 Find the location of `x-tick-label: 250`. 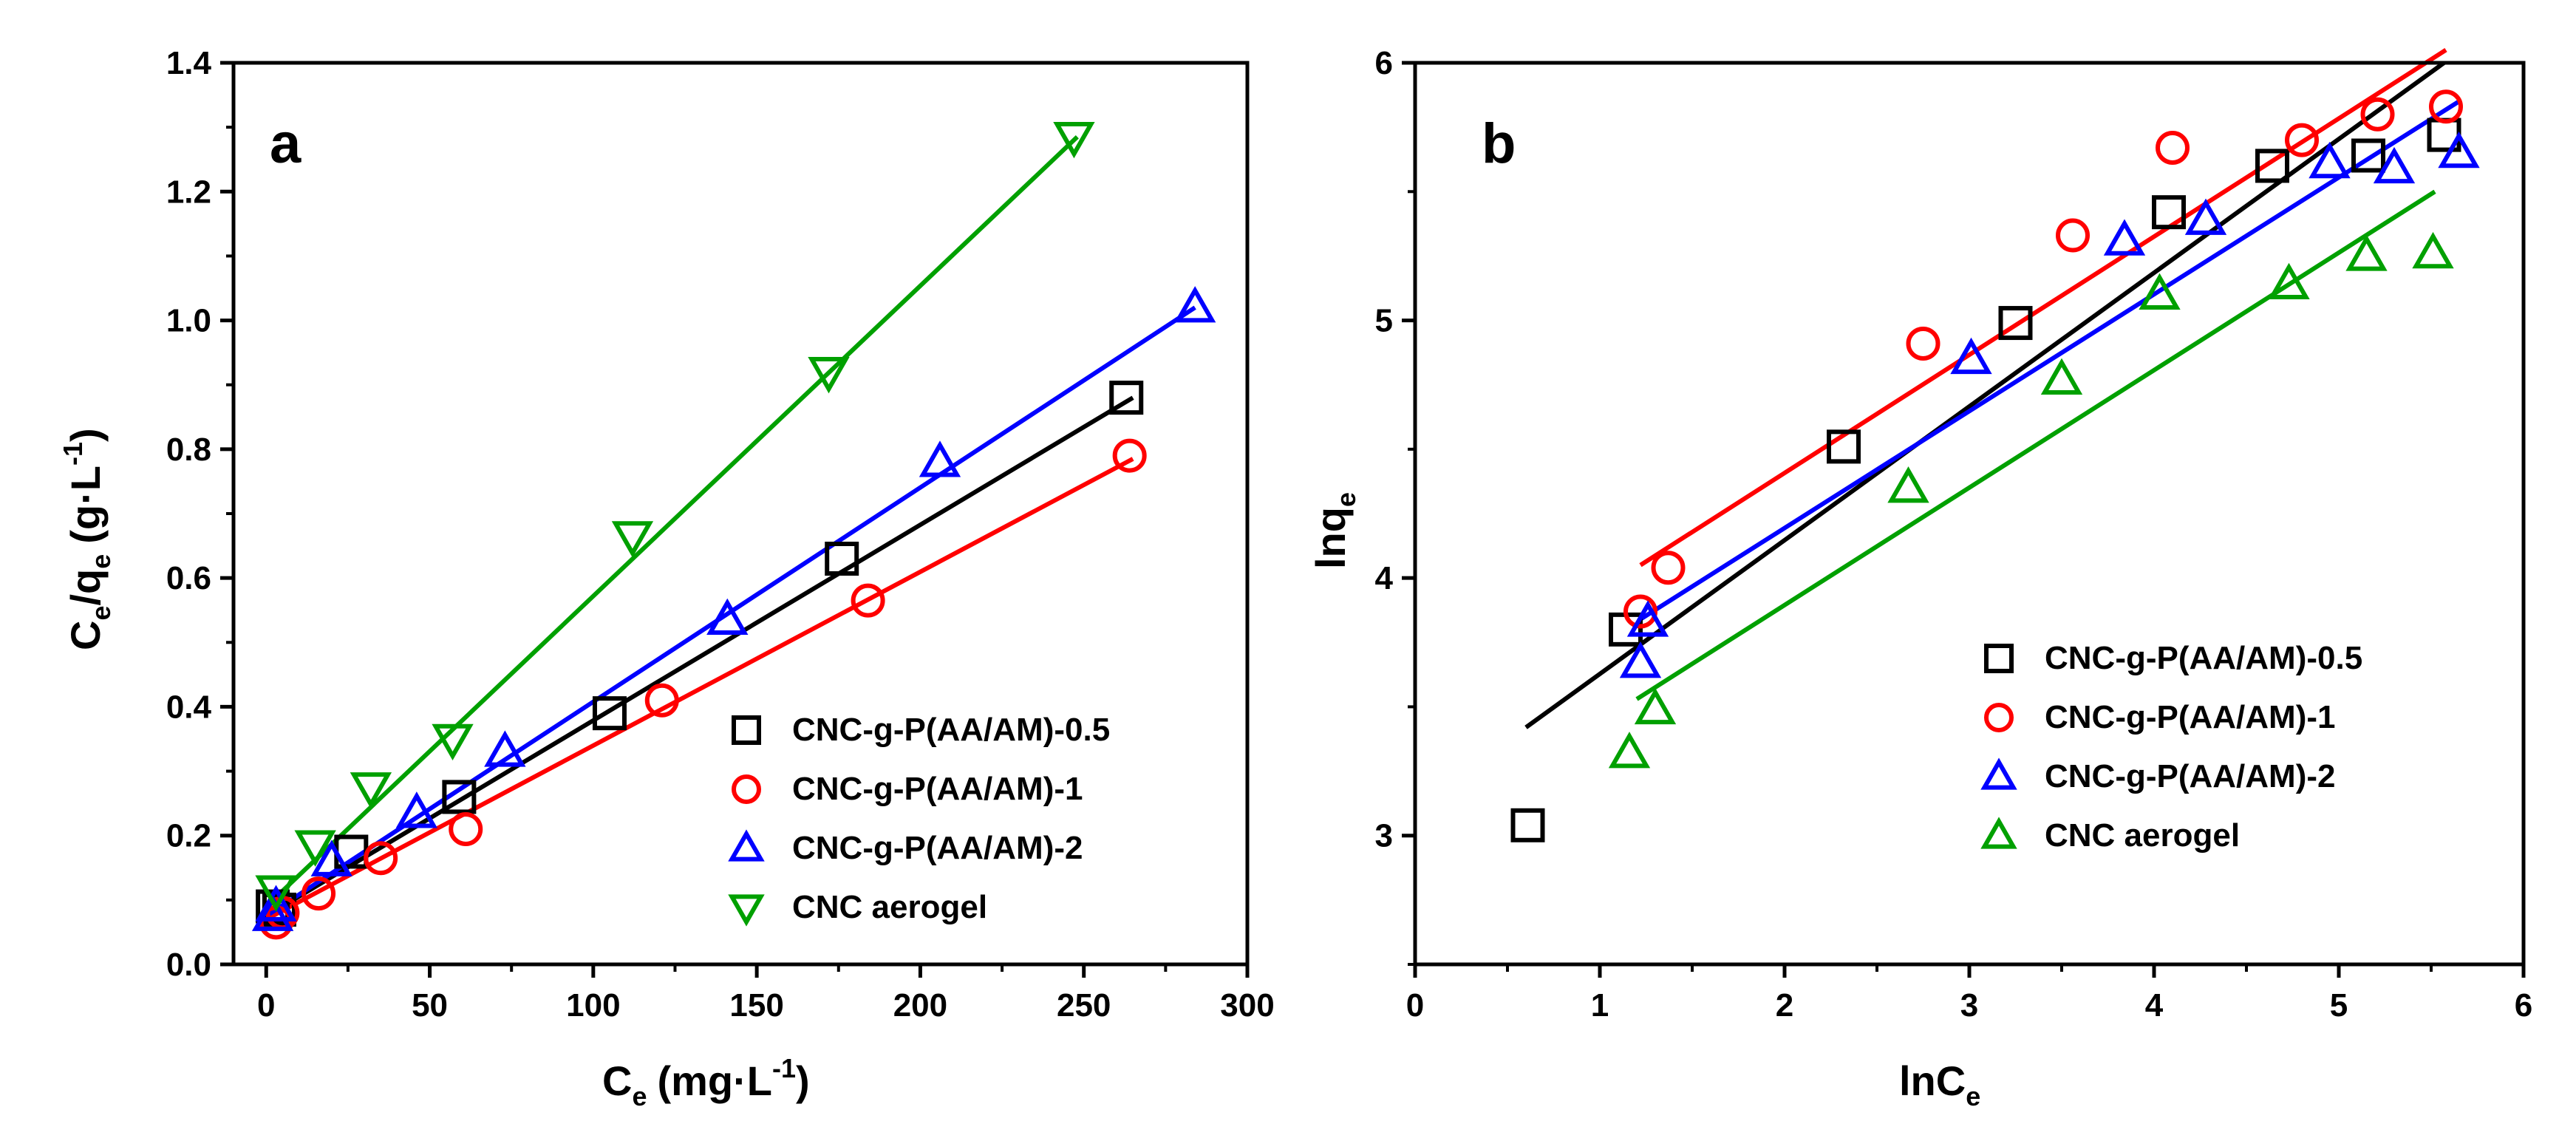

x-tick-label: 250 is located at coordinates (1084, 1005).